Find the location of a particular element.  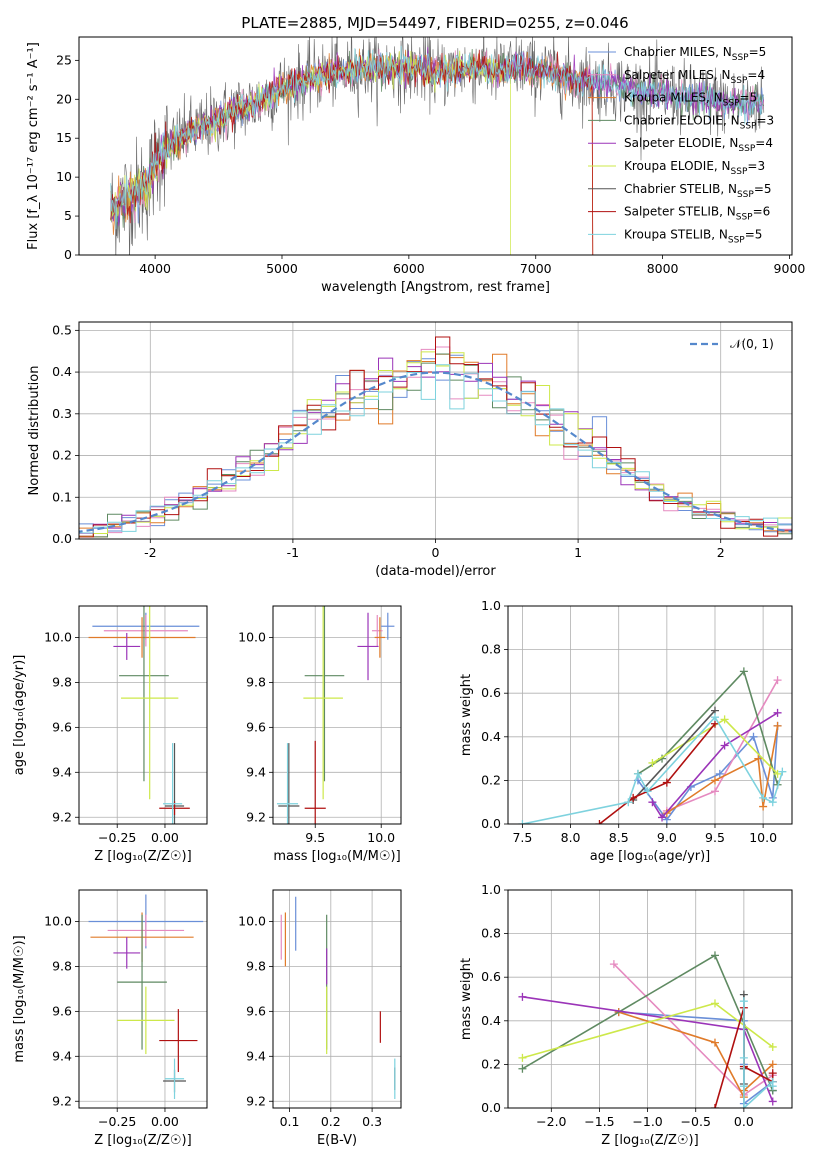

y-tick-label: 0.3 is located at coordinates (62, 413).